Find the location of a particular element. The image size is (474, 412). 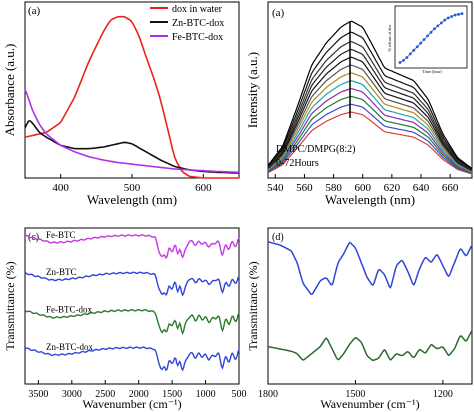

y-axis-label-ftir-zoom: Transmittance (%) is located at coordinates (253, 305).